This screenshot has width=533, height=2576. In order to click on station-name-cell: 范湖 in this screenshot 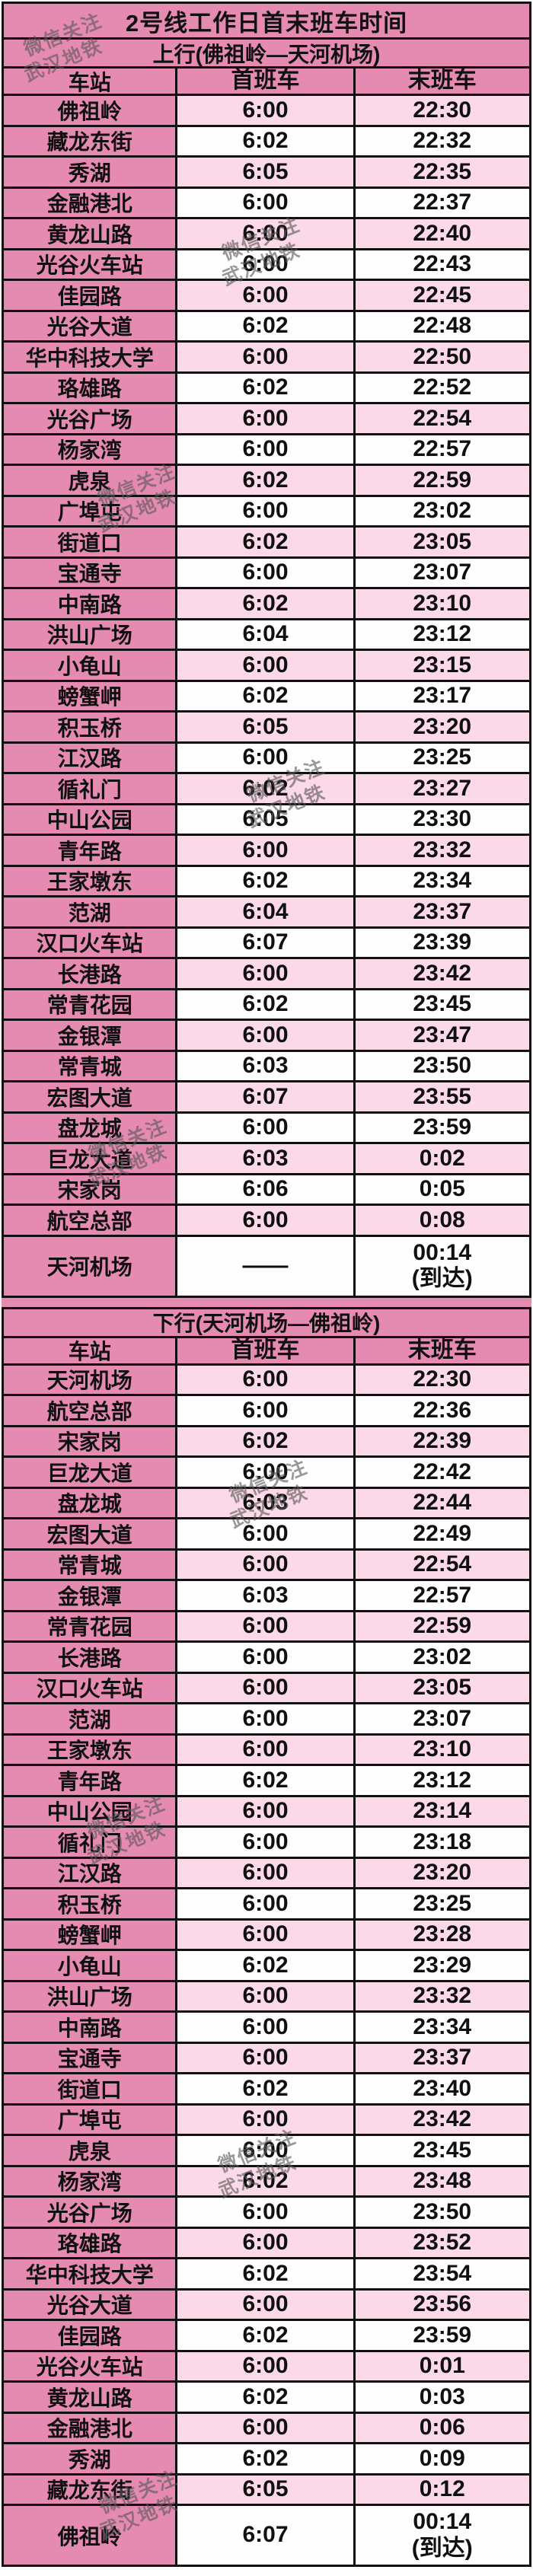, I will do `click(91, 912)`.